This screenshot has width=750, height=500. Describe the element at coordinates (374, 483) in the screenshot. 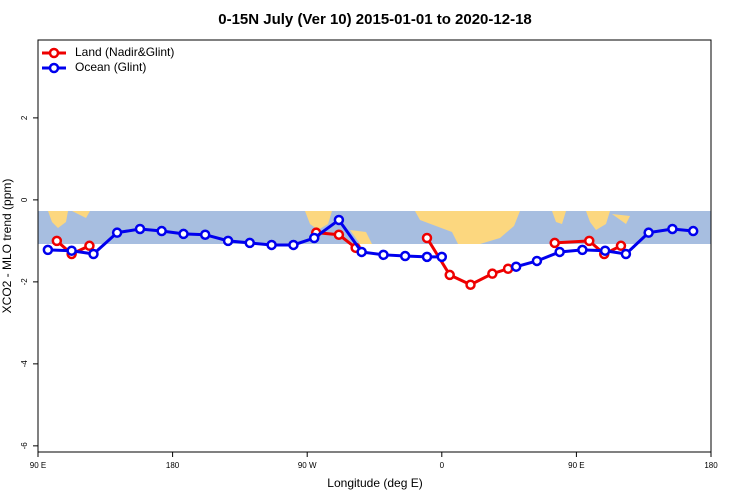

I see `x-axis-label: Longitude (deg E)` at that location.